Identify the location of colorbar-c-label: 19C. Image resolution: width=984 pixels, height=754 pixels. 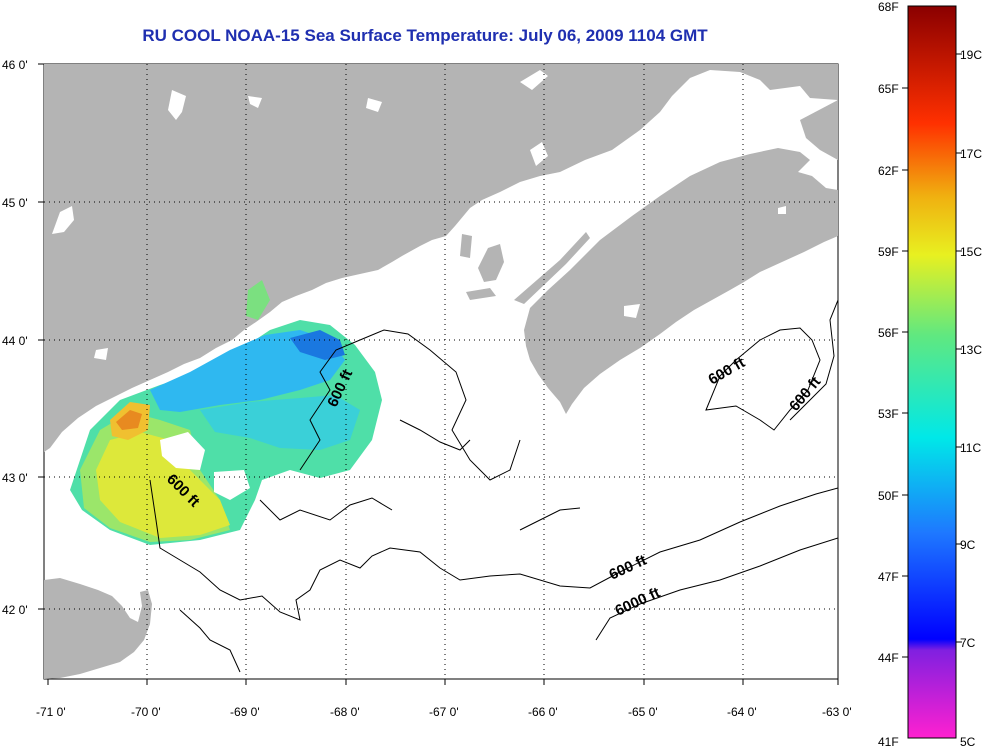
(971, 55).